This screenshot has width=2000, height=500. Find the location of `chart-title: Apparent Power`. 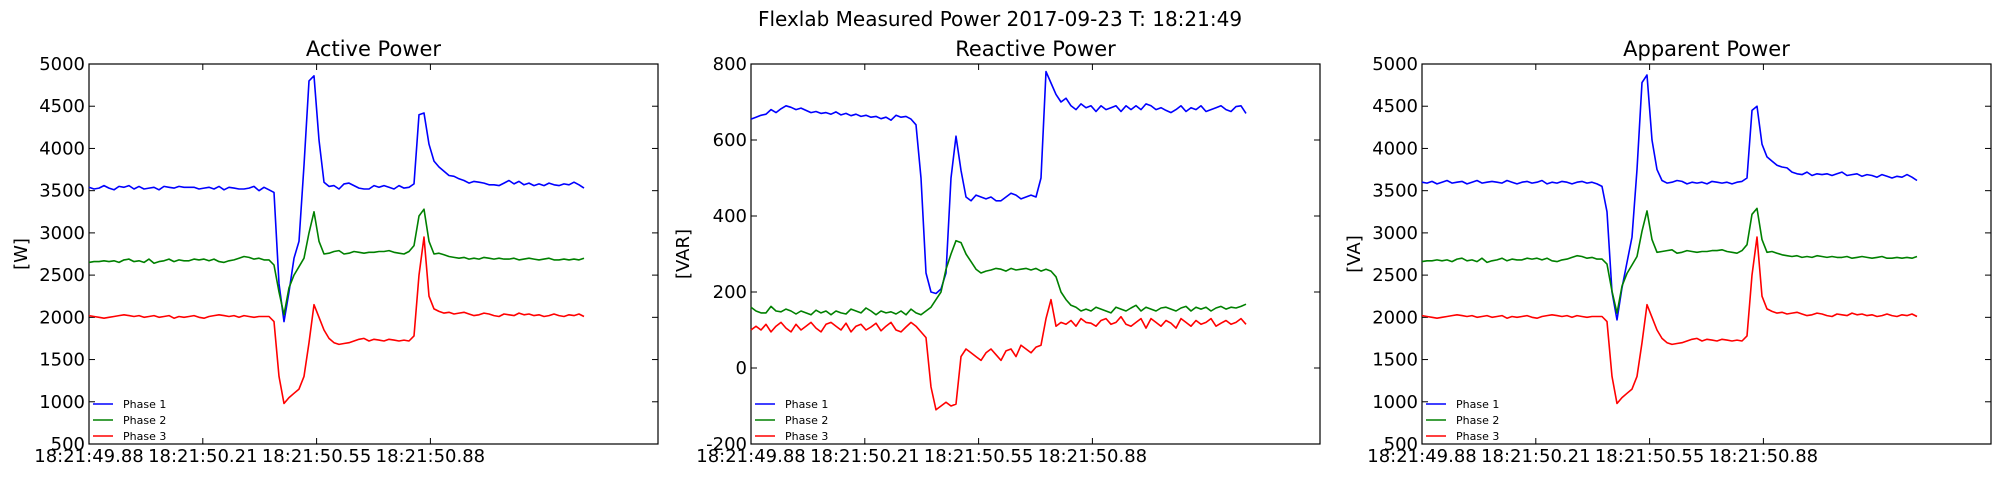

chart-title: Apparent Power is located at coordinates (1706, 49).